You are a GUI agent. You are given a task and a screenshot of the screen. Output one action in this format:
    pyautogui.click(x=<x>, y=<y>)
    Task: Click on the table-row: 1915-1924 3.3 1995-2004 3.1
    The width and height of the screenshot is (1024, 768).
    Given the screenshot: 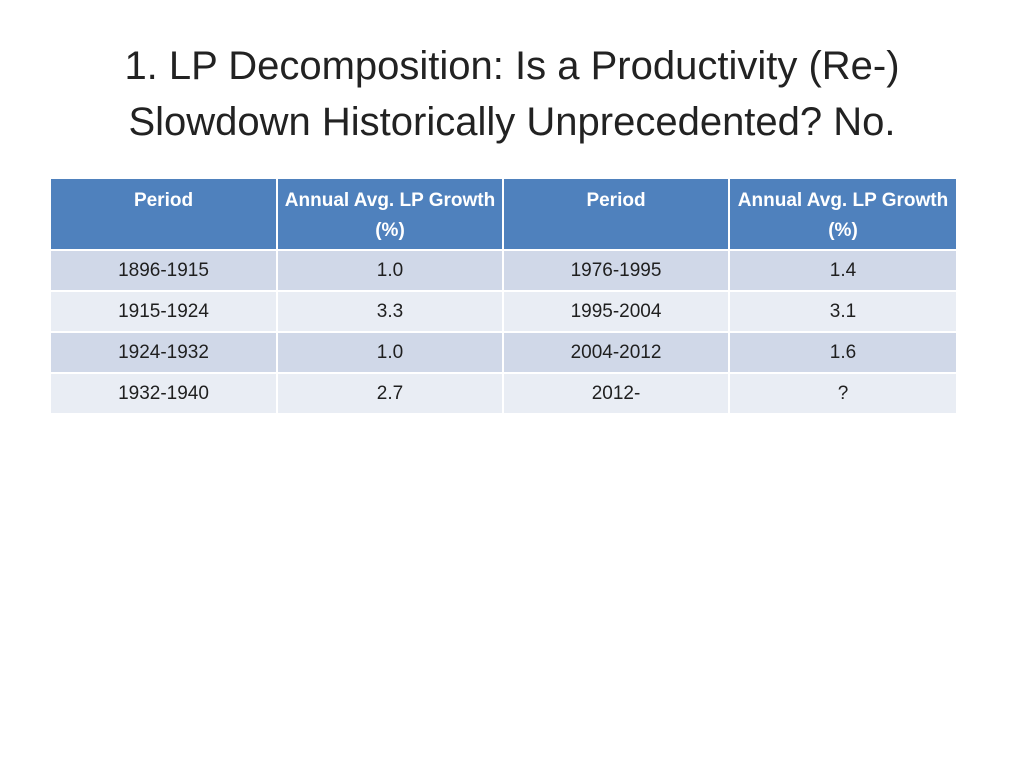 What is the action you would take?
    pyautogui.click(x=503, y=312)
    